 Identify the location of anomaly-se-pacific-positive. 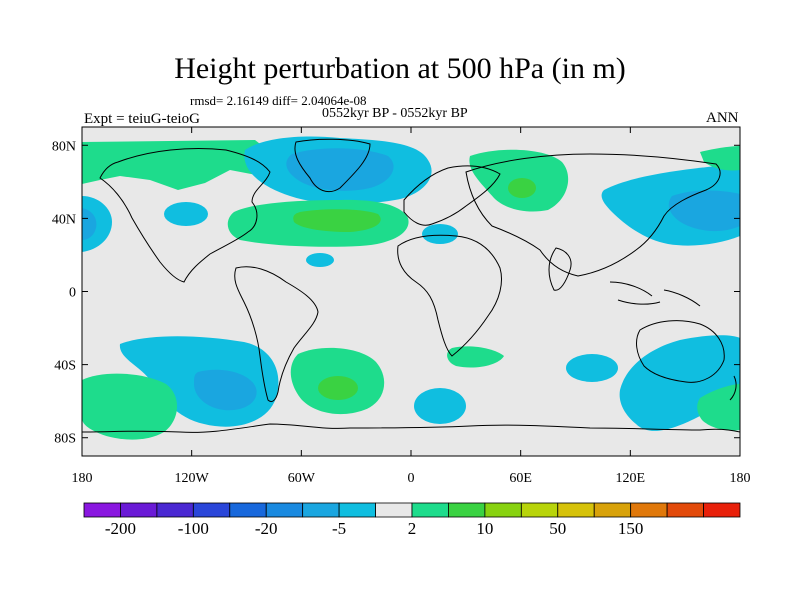
(718, 407).